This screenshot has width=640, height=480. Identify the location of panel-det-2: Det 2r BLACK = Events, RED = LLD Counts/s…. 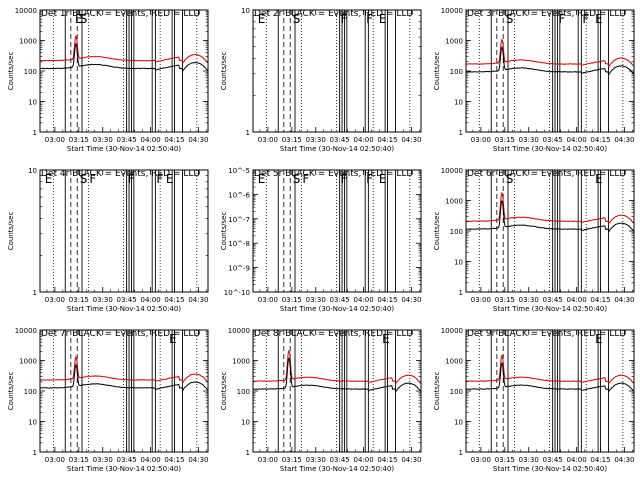
(321, 80).